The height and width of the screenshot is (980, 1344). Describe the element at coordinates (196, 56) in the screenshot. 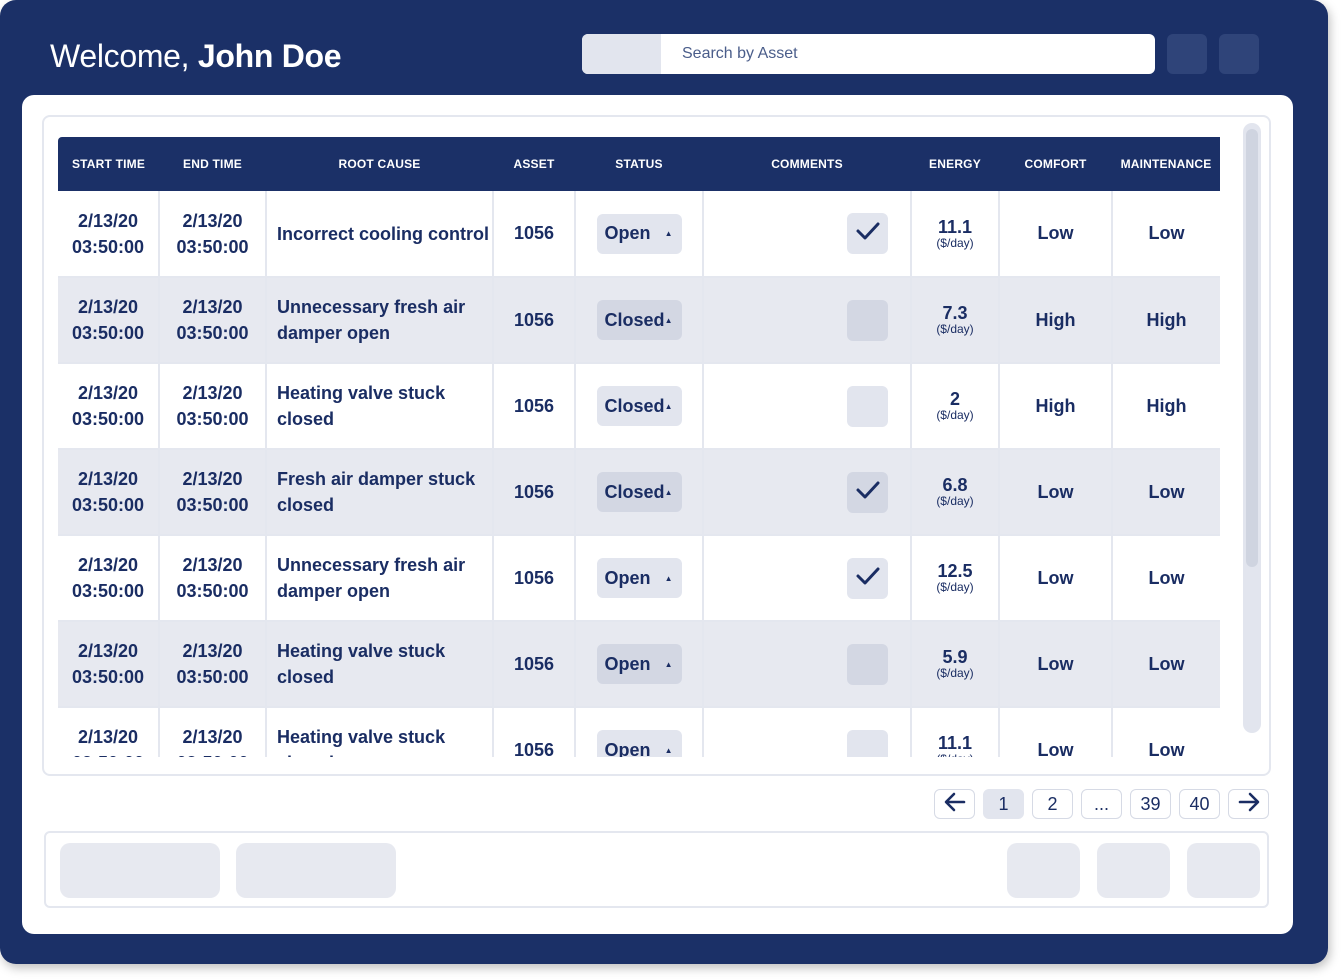

I see `welcome-heading: Welcome, John Doe` at that location.